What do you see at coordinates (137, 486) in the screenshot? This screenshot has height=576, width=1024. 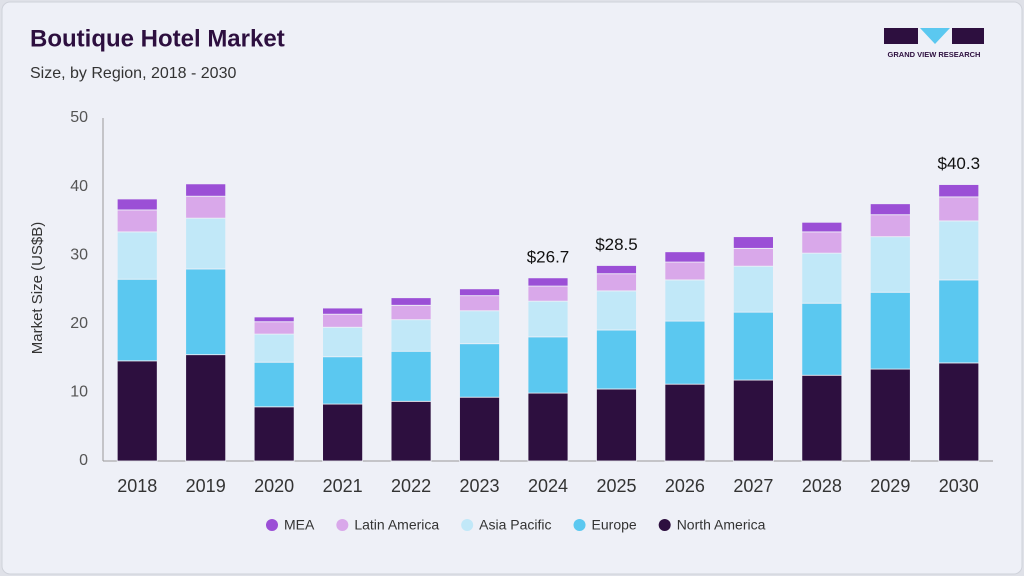 I see `x-tick-label: 2018` at bounding box center [137, 486].